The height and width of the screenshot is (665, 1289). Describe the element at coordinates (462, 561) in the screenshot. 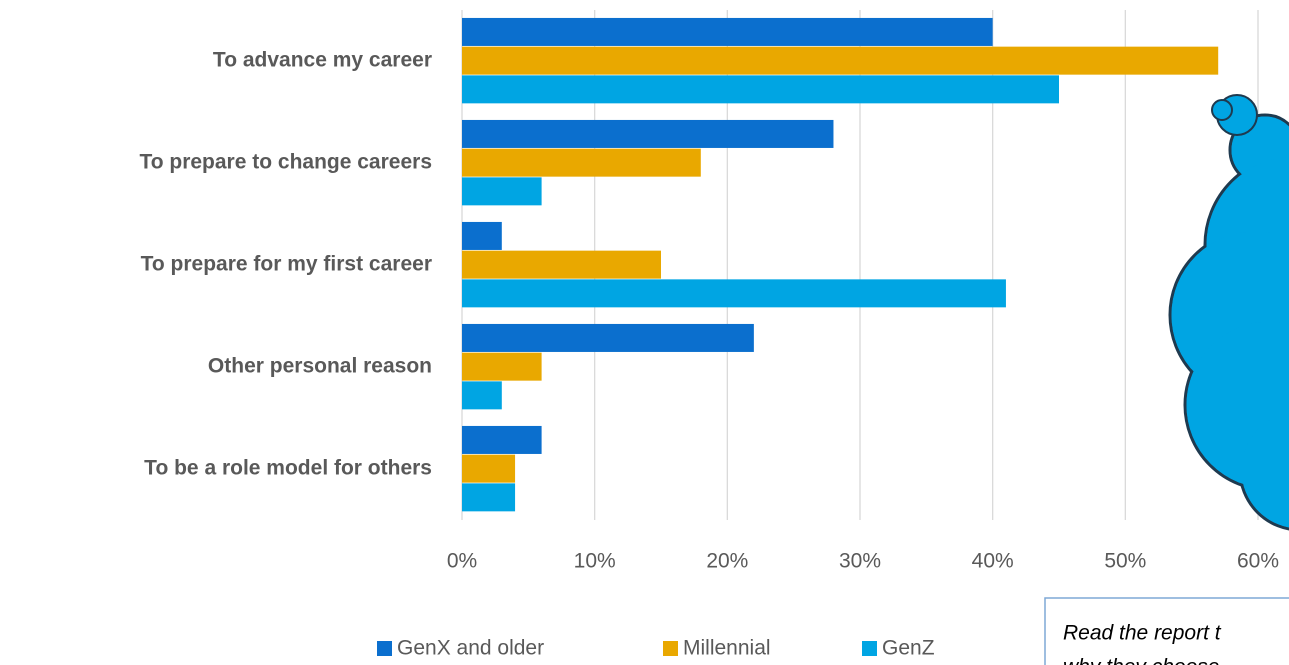

I see `x-tick-label: 0%` at that location.